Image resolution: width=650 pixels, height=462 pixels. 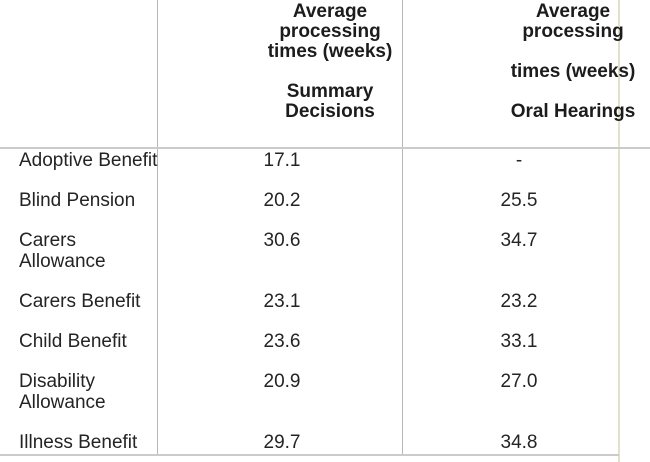 I want to click on summary-decisions-value: 17.1, so click(x=282, y=160).